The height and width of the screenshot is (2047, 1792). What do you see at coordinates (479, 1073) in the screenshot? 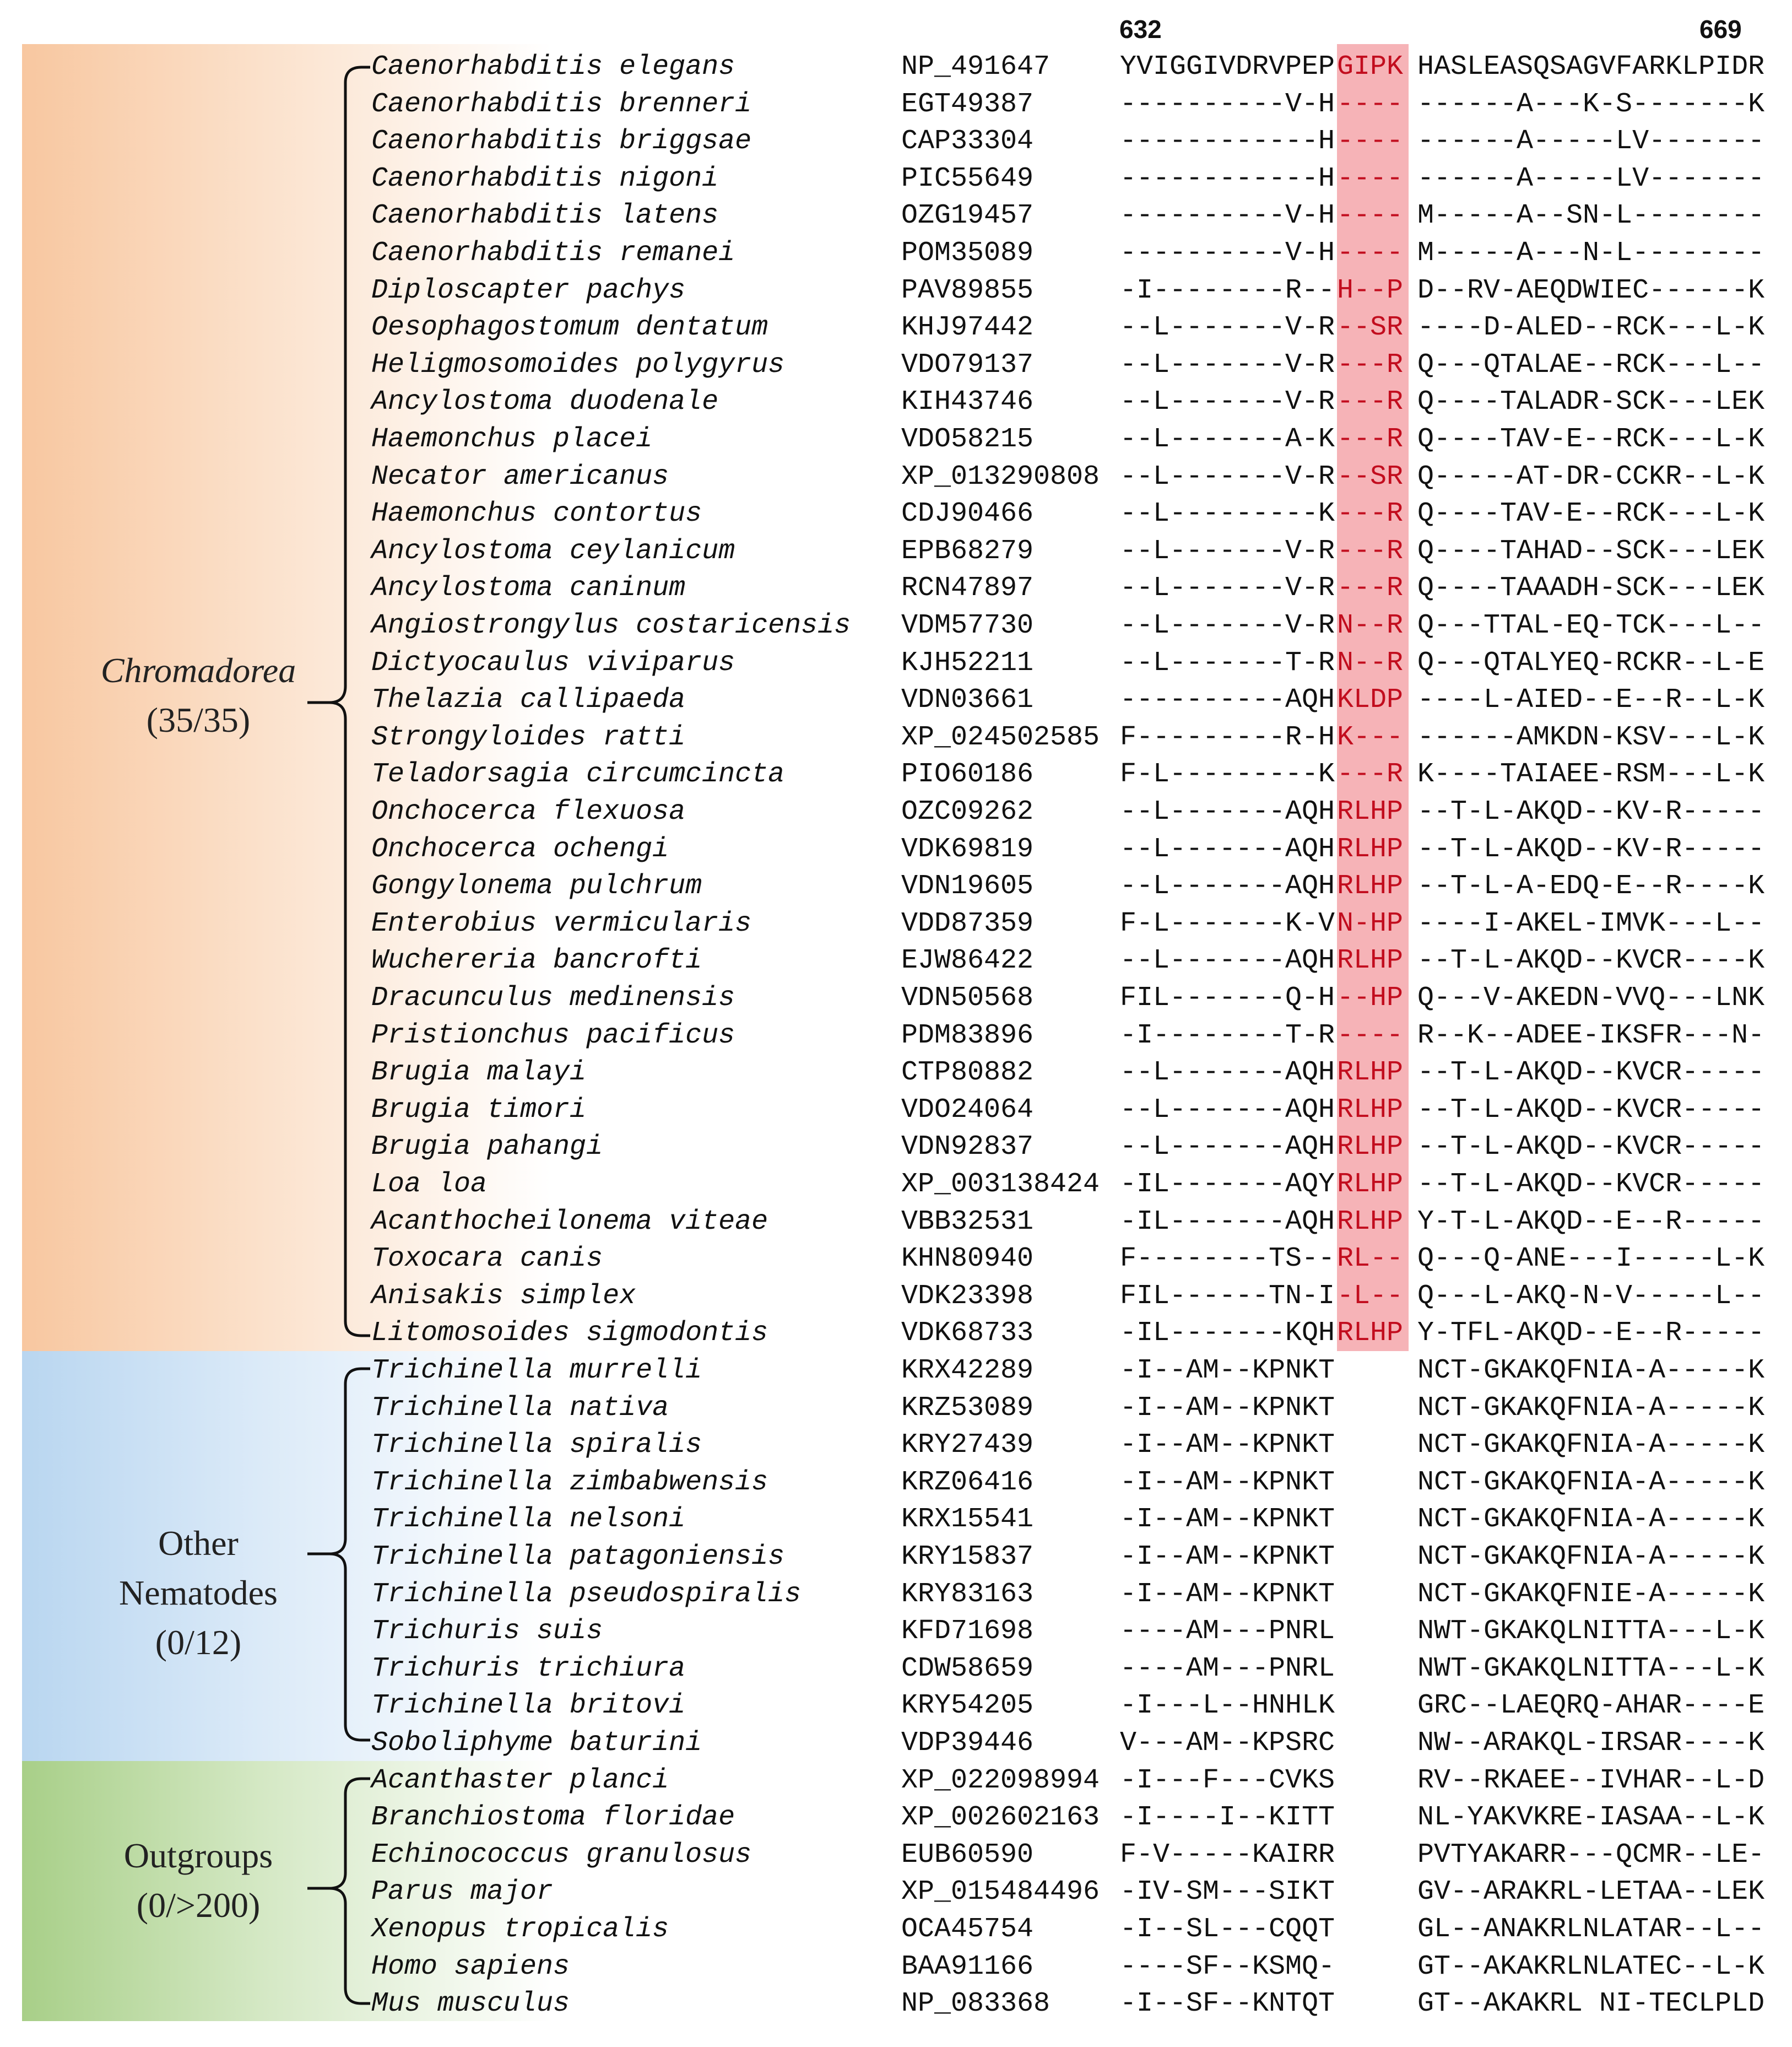
I see `species-name: Brugia malayi` at bounding box center [479, 1073].